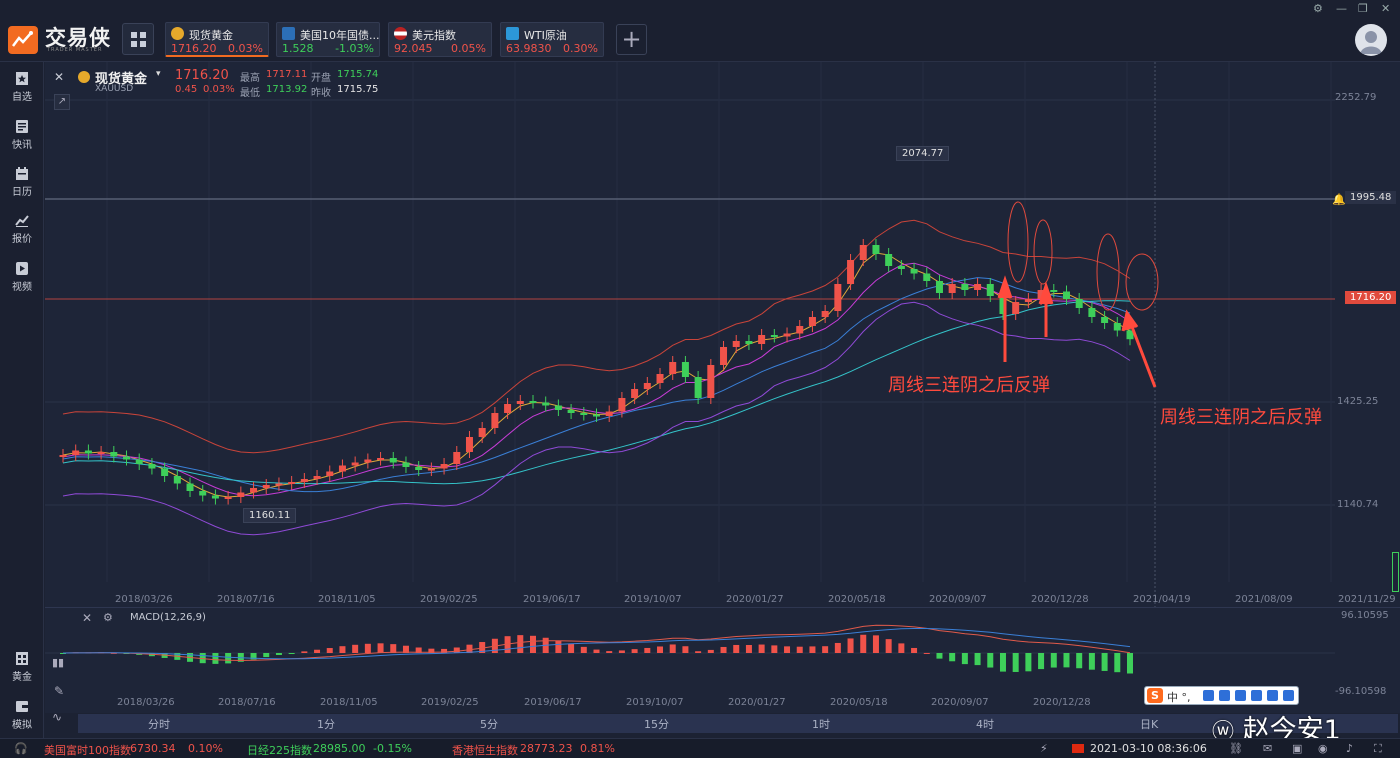 Image resolution: width=1400 pixels, height=758 pixels. I want to click on user-avatar, so click(1371, 40).